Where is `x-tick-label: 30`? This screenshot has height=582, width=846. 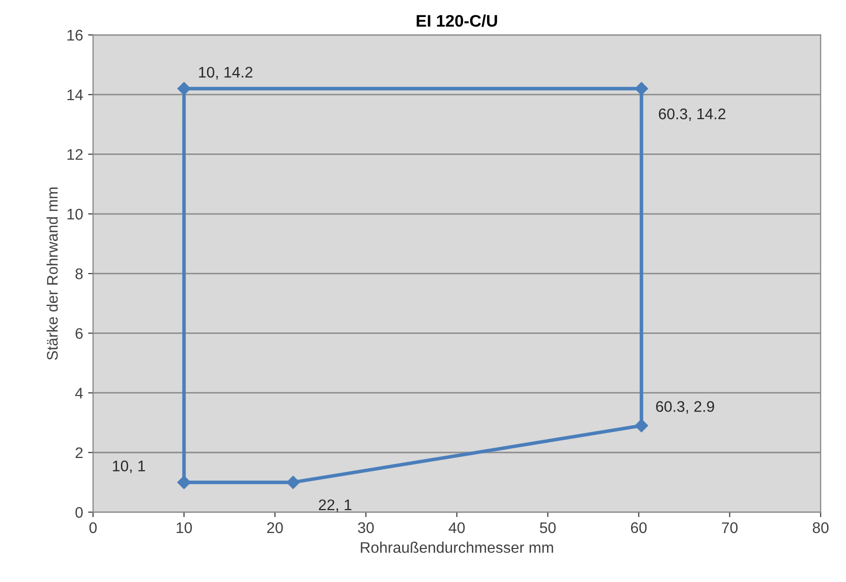 x-tick-label: 30 is located at coordinates (366, 528).